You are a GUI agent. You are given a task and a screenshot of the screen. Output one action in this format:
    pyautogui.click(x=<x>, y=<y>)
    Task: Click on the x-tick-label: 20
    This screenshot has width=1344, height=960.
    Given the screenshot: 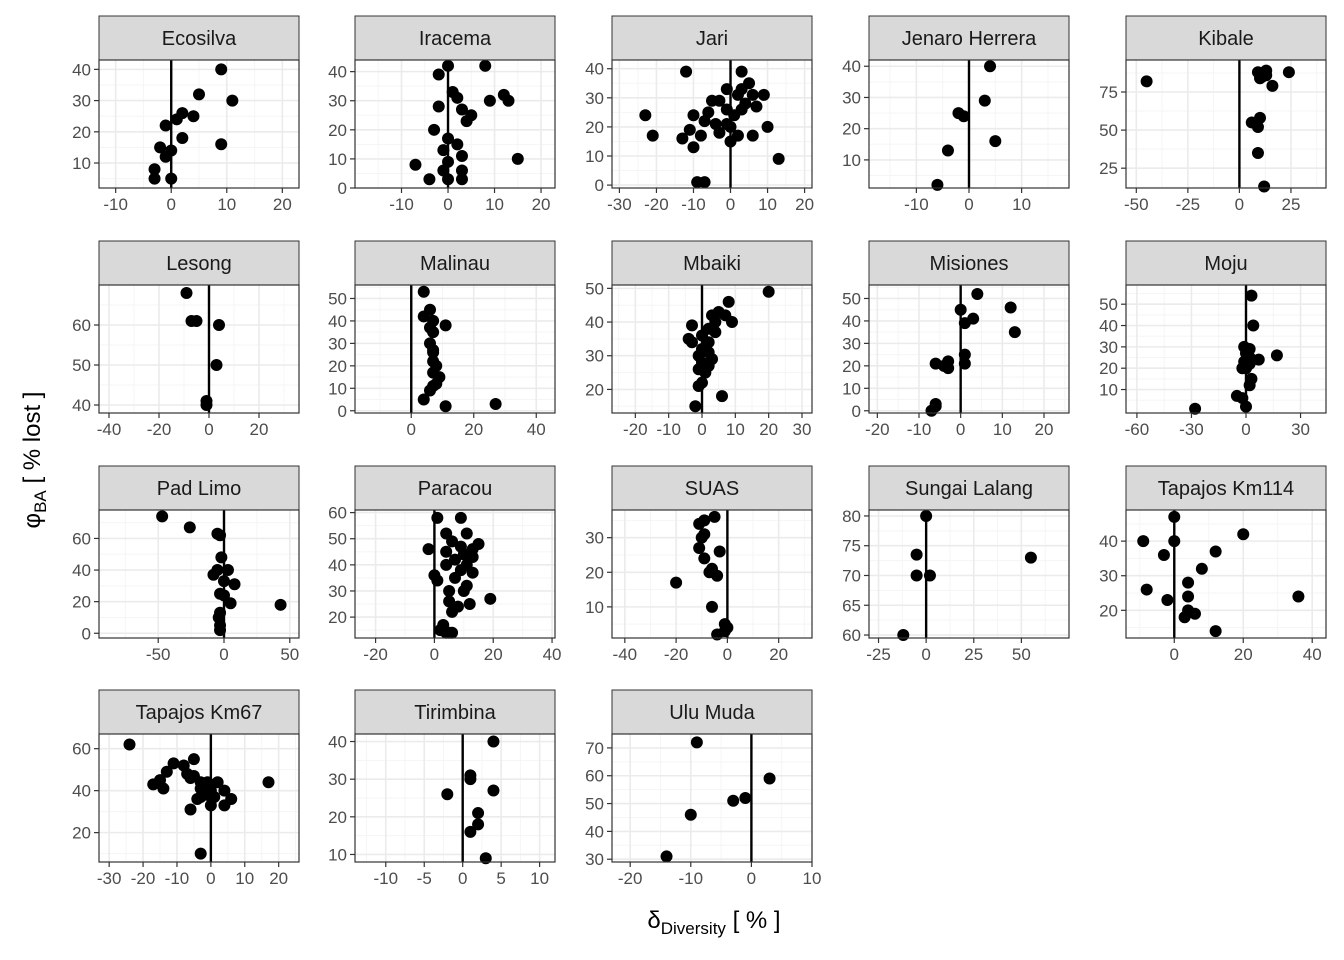 What is the action you would take?
    pyautogui.click(x=804, y=204)
    